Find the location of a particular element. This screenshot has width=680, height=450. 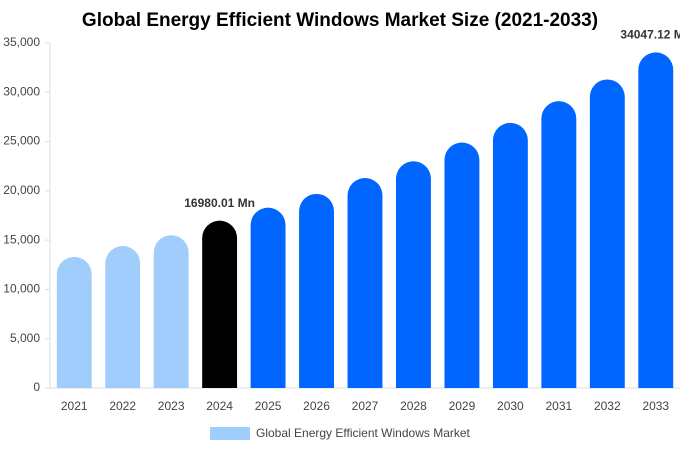

x-tick-label: 2021 is located at coordinates (74, 406).